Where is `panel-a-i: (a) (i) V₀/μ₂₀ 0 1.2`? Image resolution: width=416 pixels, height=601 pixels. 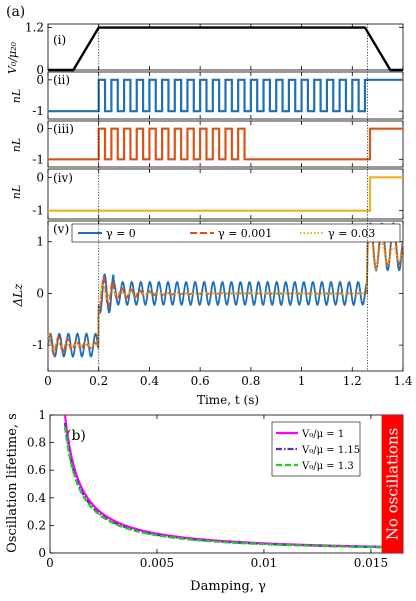
panel-a-i: (a) (i) V₀/μ₂₀ 0 1.2 is located at coordinates (205, 40).